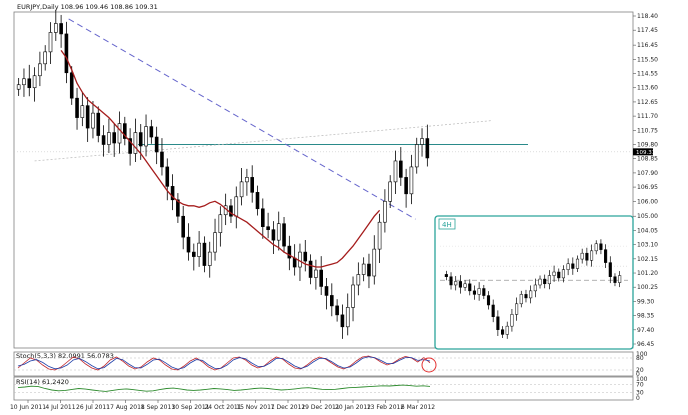  I want to click on price-y-tick-label: 114.55, so click(647, 74).